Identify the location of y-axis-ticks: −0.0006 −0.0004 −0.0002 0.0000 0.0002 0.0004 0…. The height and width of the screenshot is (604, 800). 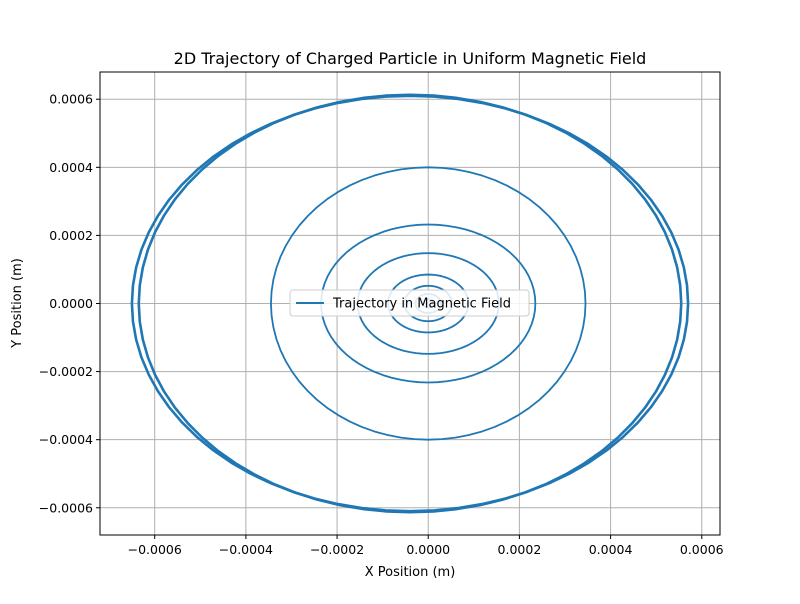
(69, 303).